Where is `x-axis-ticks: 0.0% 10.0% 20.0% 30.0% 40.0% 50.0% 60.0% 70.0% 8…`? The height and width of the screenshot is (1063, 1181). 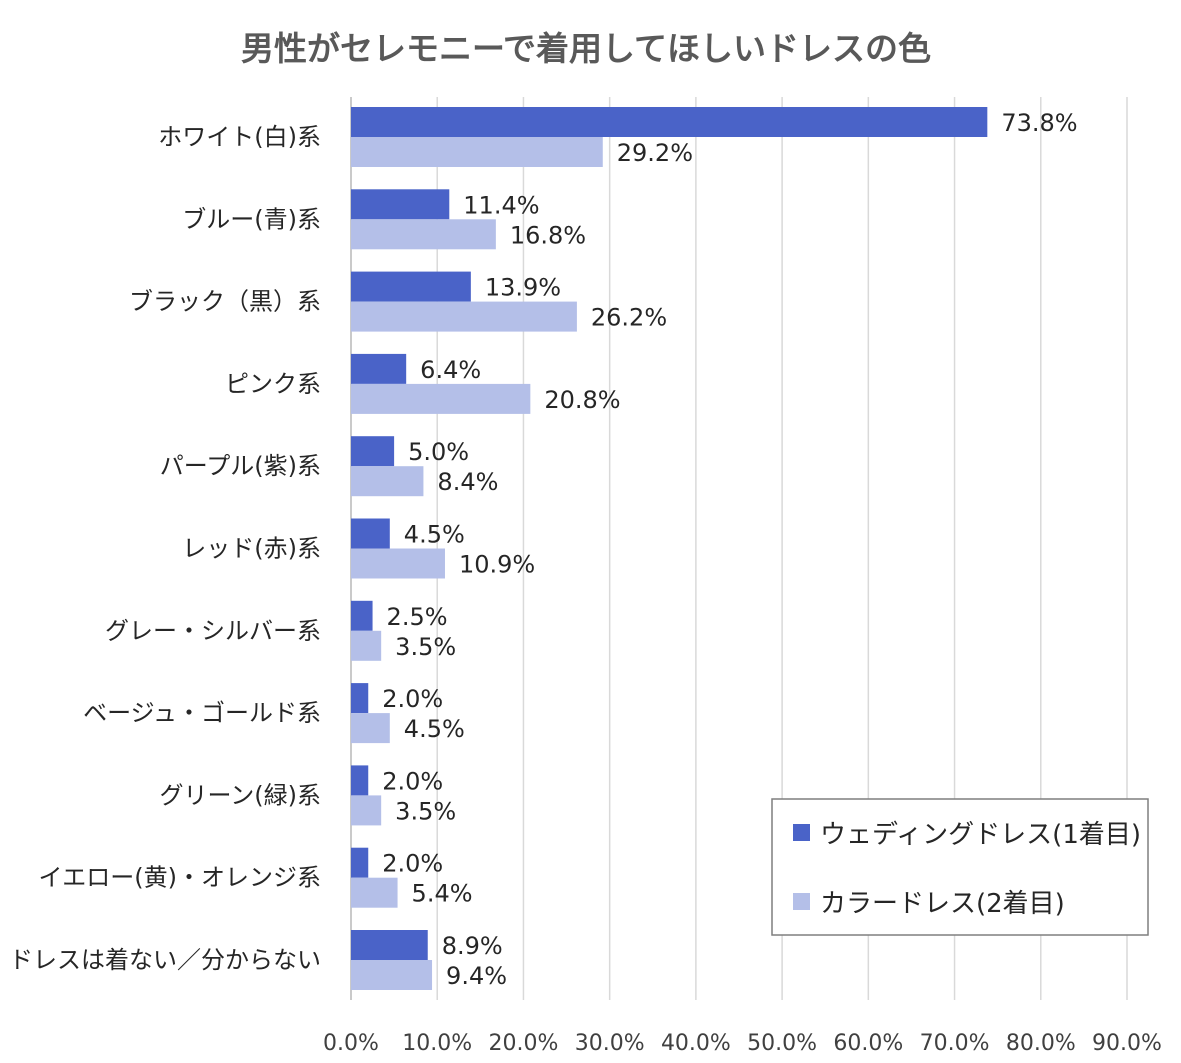 x-axis-ticks: 0.0% 10.0% 20.0% 30.0% 40.0% 50.0% 60.0% 70.0% 8… is located at coordinates (742, 1043).